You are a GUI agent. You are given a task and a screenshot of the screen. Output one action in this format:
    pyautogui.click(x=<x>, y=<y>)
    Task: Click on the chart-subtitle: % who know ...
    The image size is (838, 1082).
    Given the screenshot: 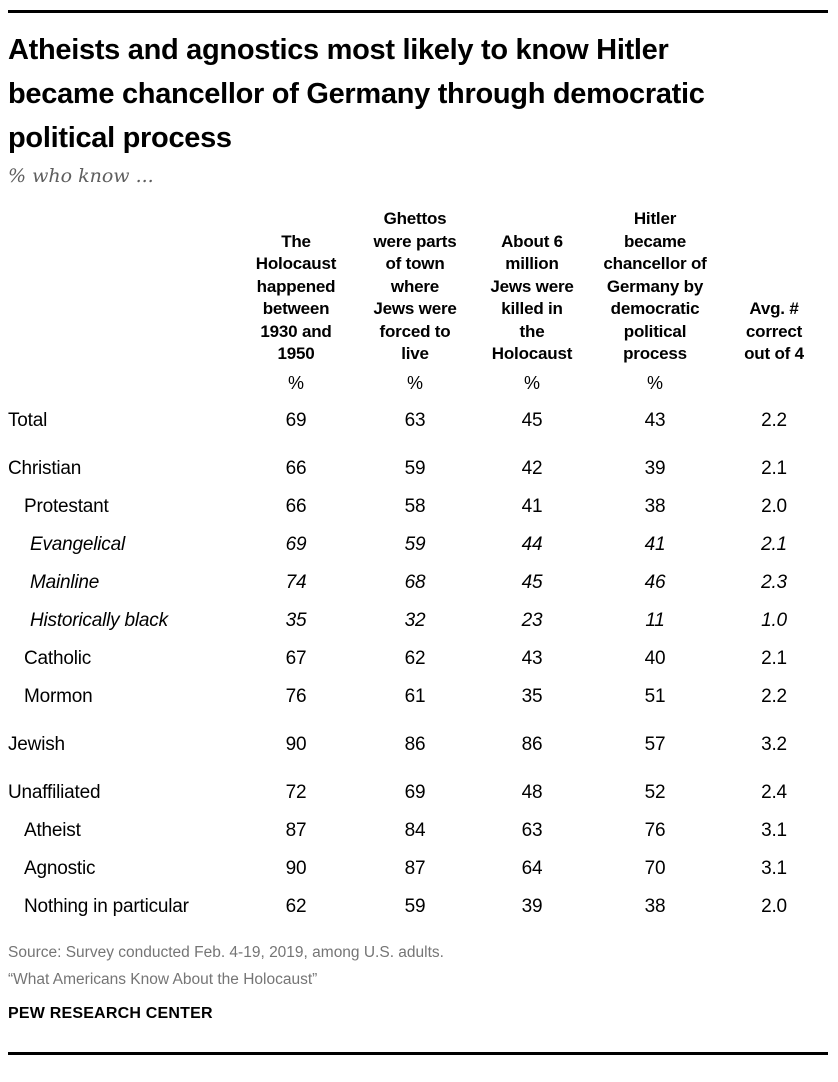 What is the action you would take?
    pyautogui.click(x=81, y=176)
    